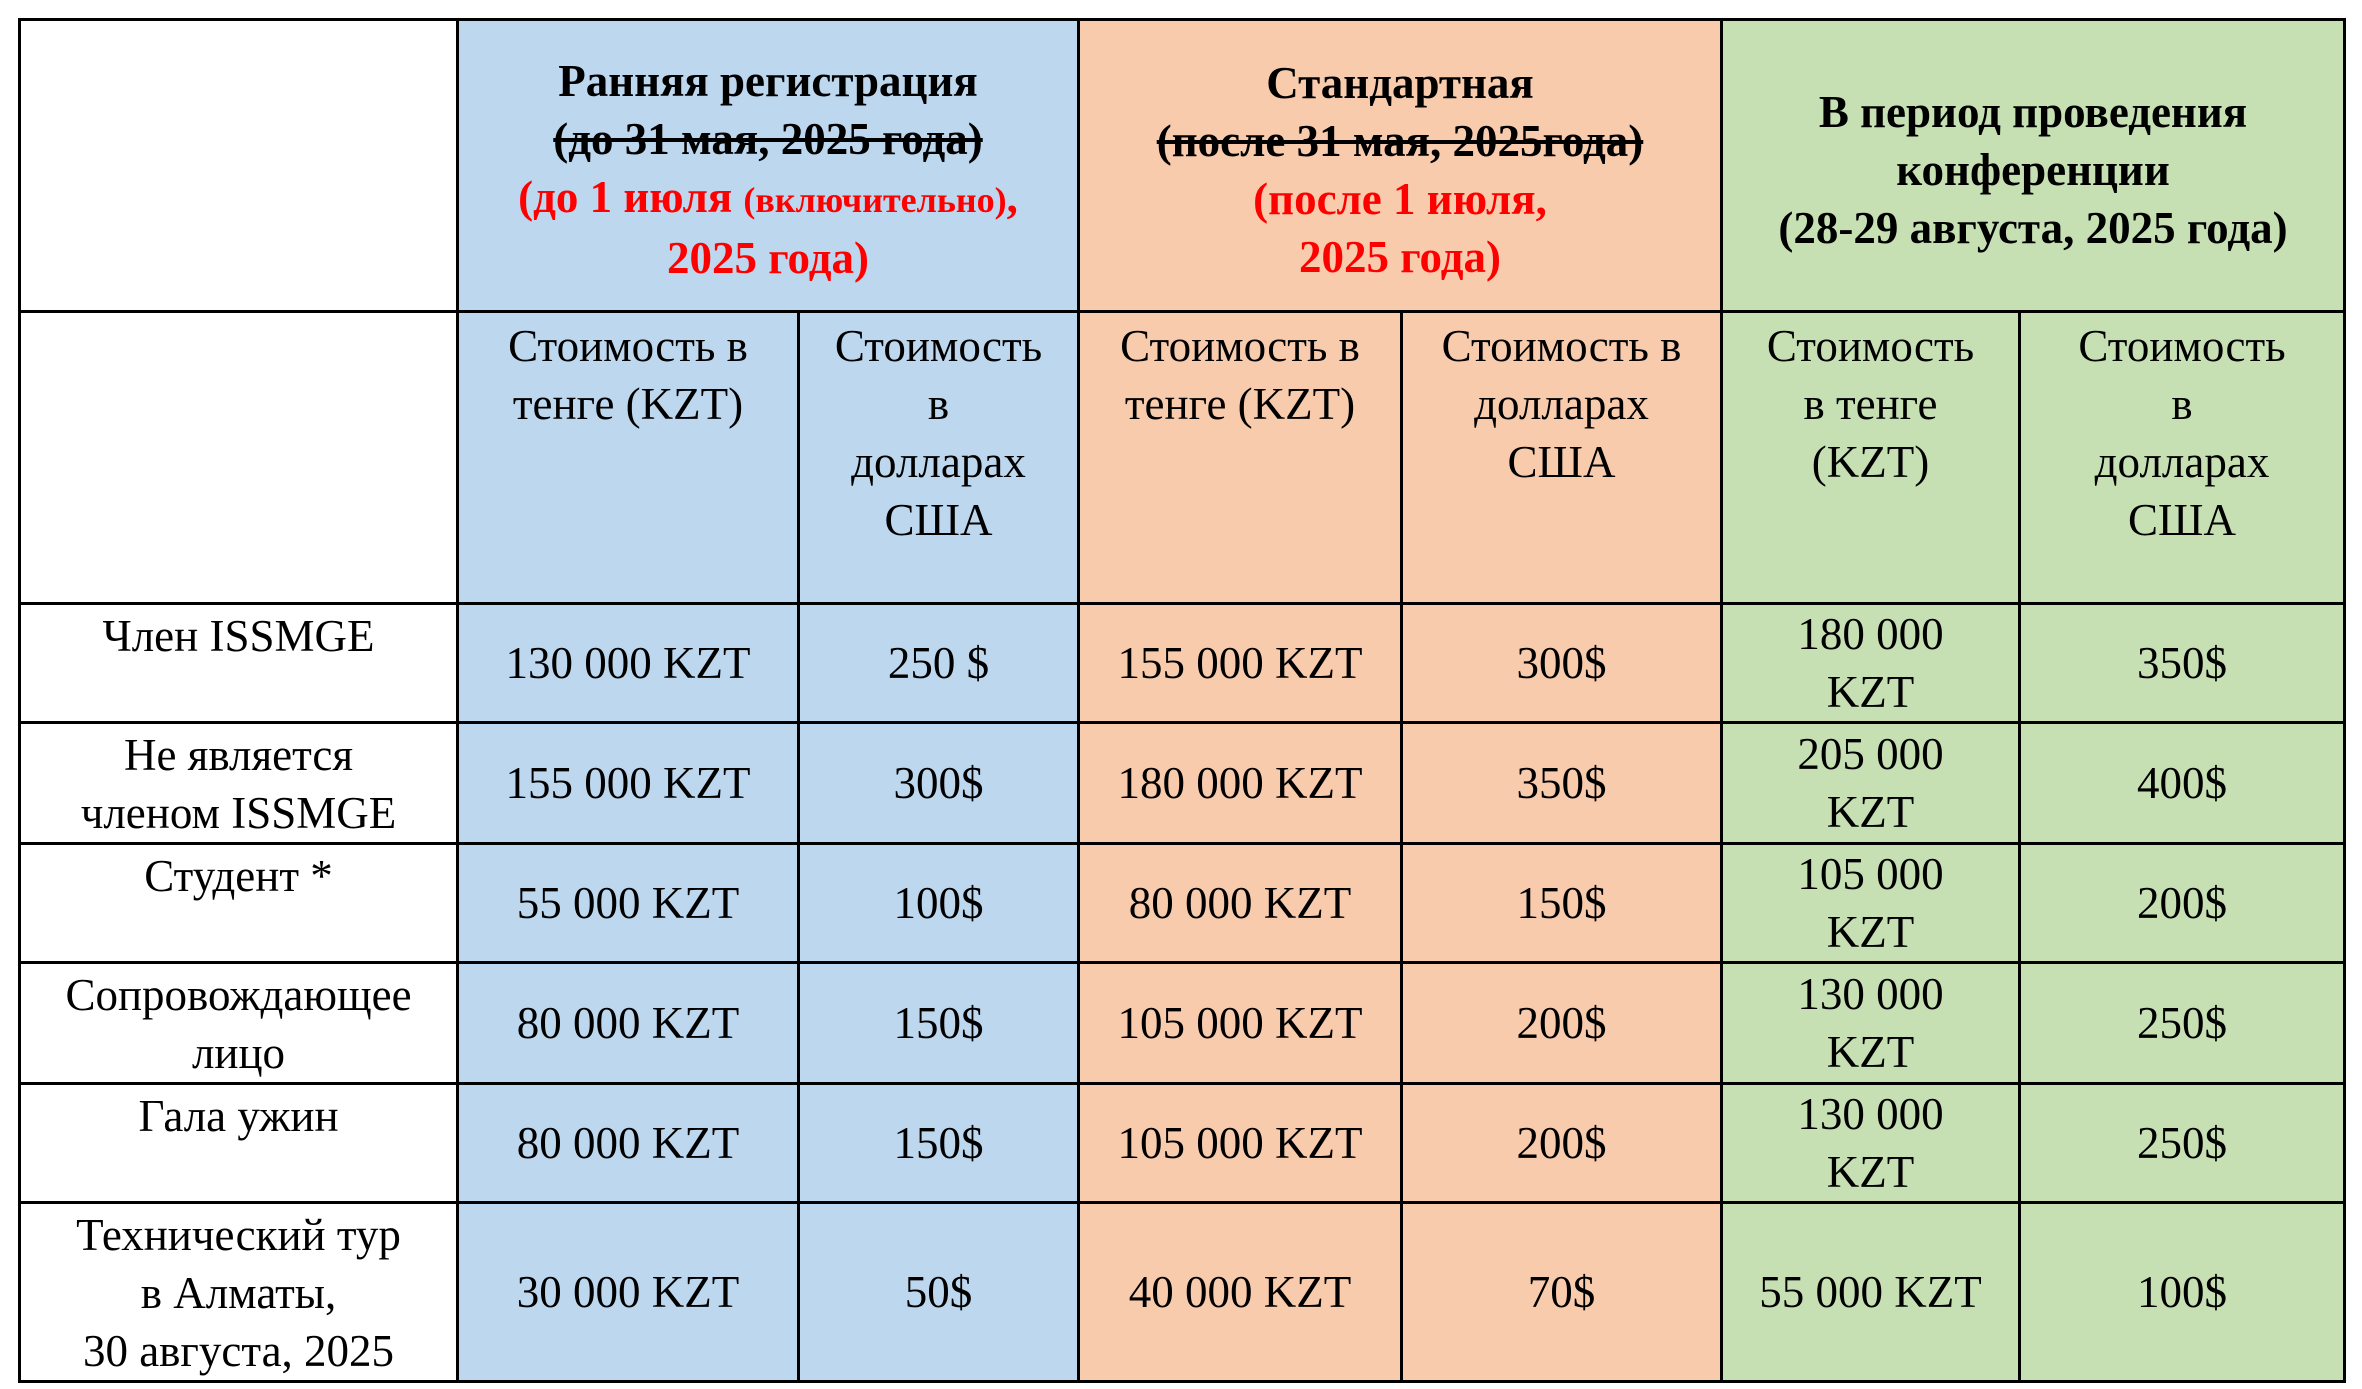  What do you see at coordinates (1561, 457) in the screenshot?
I see `subheader-standard-usd: Стоимость в долларах США` at bounding box center [1561, 457].